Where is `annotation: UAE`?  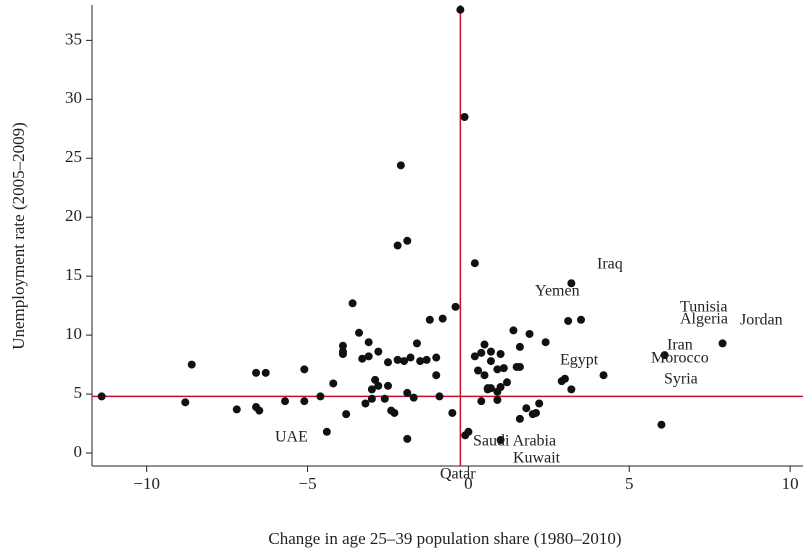 annotation: UAE is located at coordinates (291, 437).